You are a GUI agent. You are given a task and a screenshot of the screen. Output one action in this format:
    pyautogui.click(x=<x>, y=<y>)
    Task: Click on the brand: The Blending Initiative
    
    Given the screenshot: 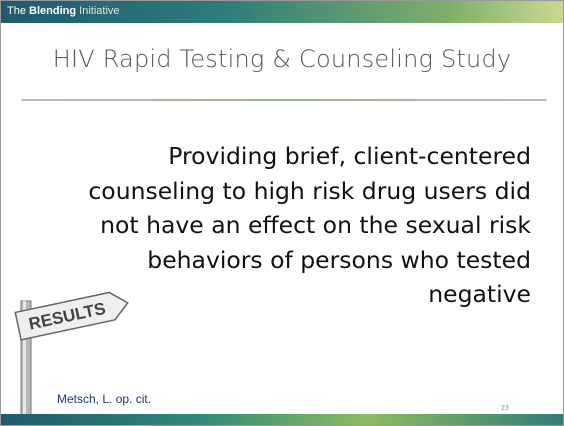 What is the action you would take?
    pyautogui.click(x=63, y=11)
    